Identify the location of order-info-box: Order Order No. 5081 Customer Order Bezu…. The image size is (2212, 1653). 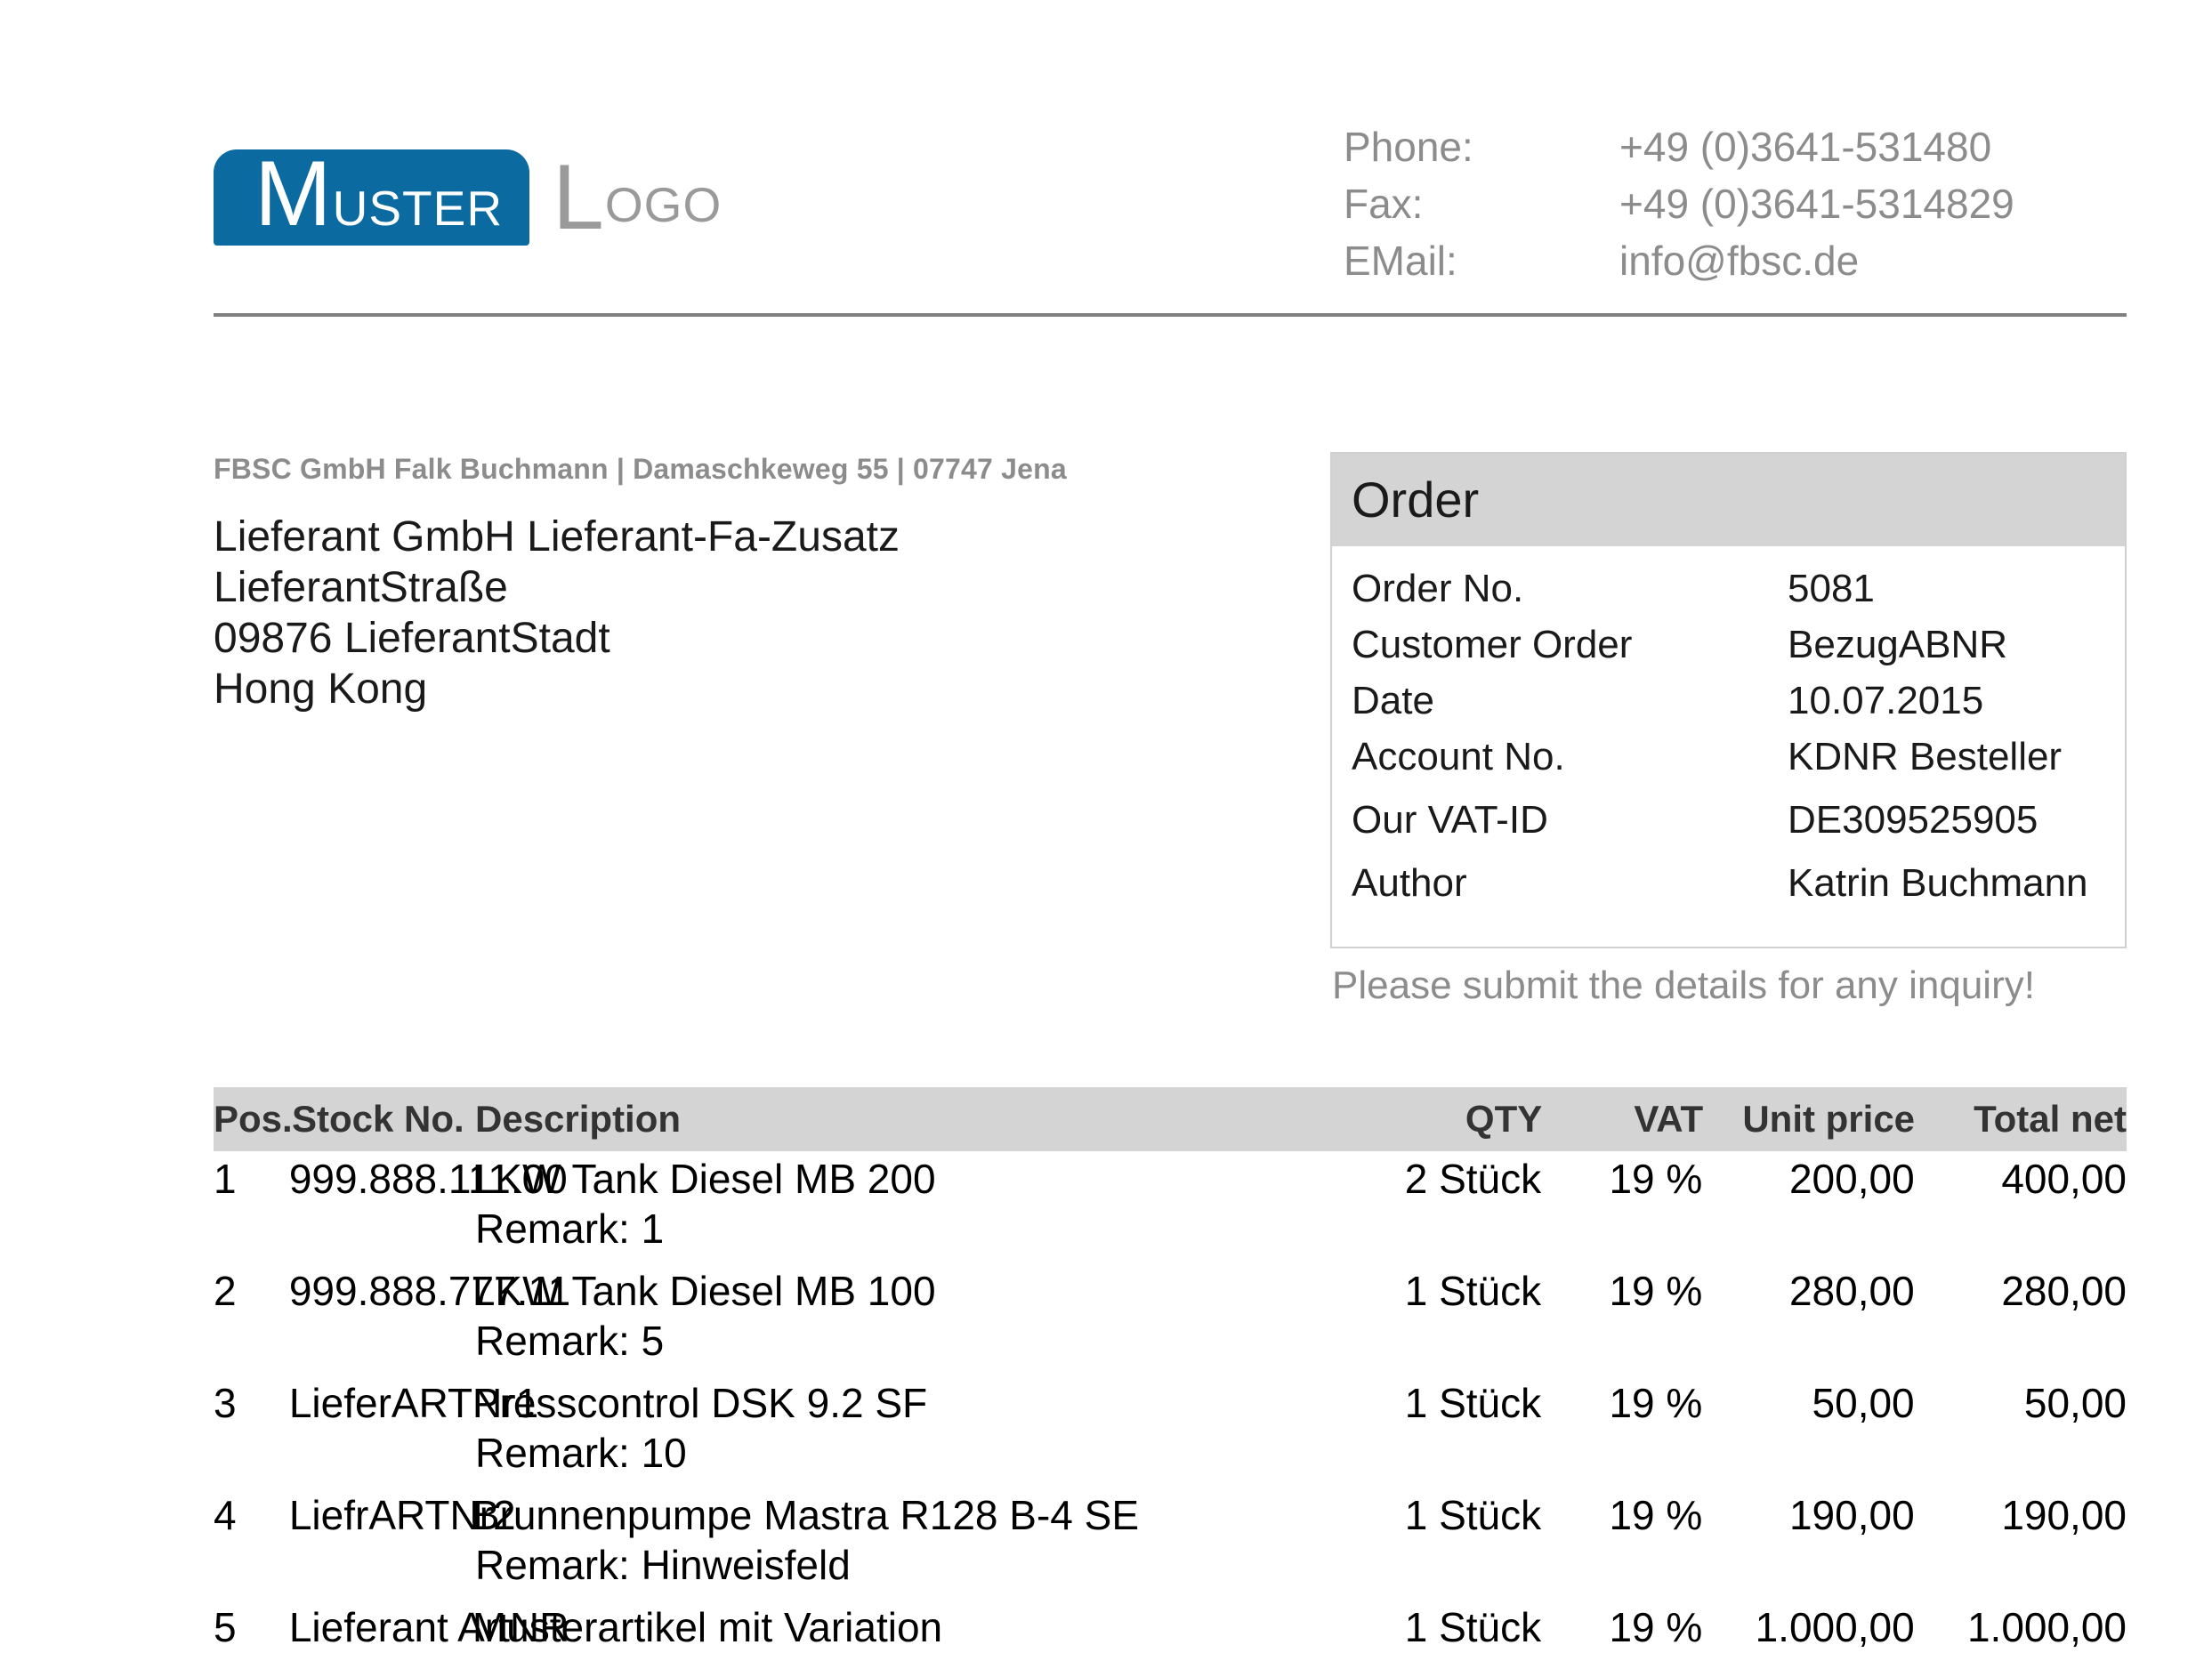
(1729, 700).